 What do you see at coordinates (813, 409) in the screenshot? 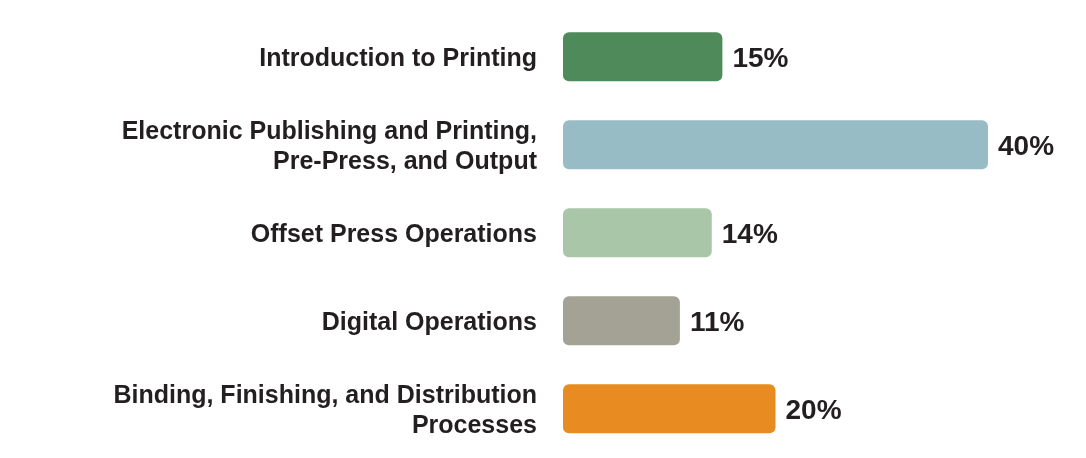
I see `data-label: 20%` at bounding box center [813, 409].